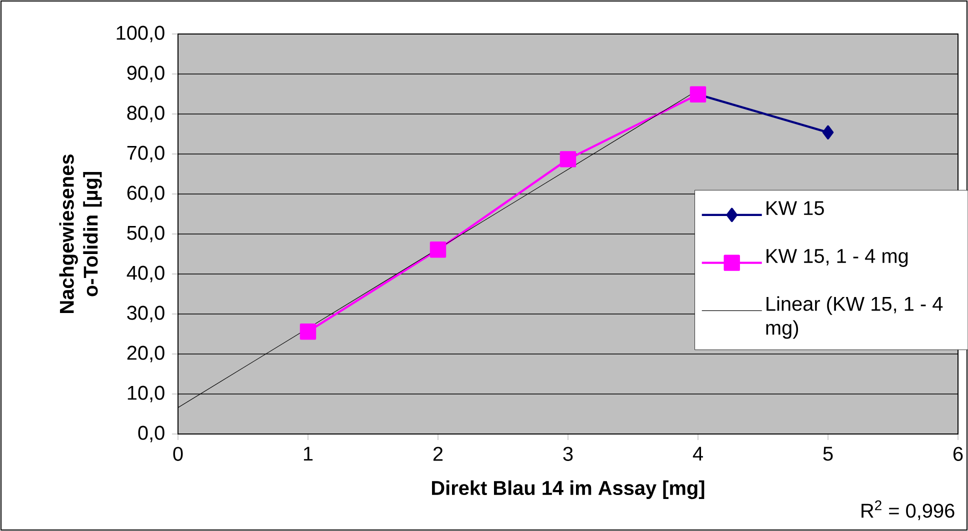 The width and height of the screenshot is (968, 531). Describe the element at coordinates (80, 233) in the screenshot. I see `y-axis-title: Nachgewiesenes o-Tolidin [µg]` at that location.